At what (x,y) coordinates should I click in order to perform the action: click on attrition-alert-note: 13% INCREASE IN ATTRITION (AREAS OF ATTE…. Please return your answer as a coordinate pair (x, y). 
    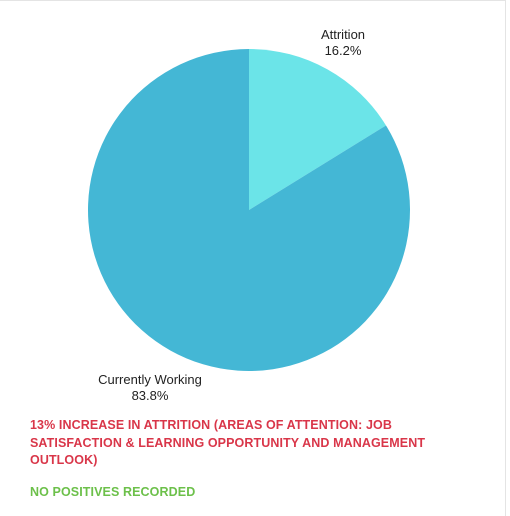
    Looking at the image, I should click on (228, 442).